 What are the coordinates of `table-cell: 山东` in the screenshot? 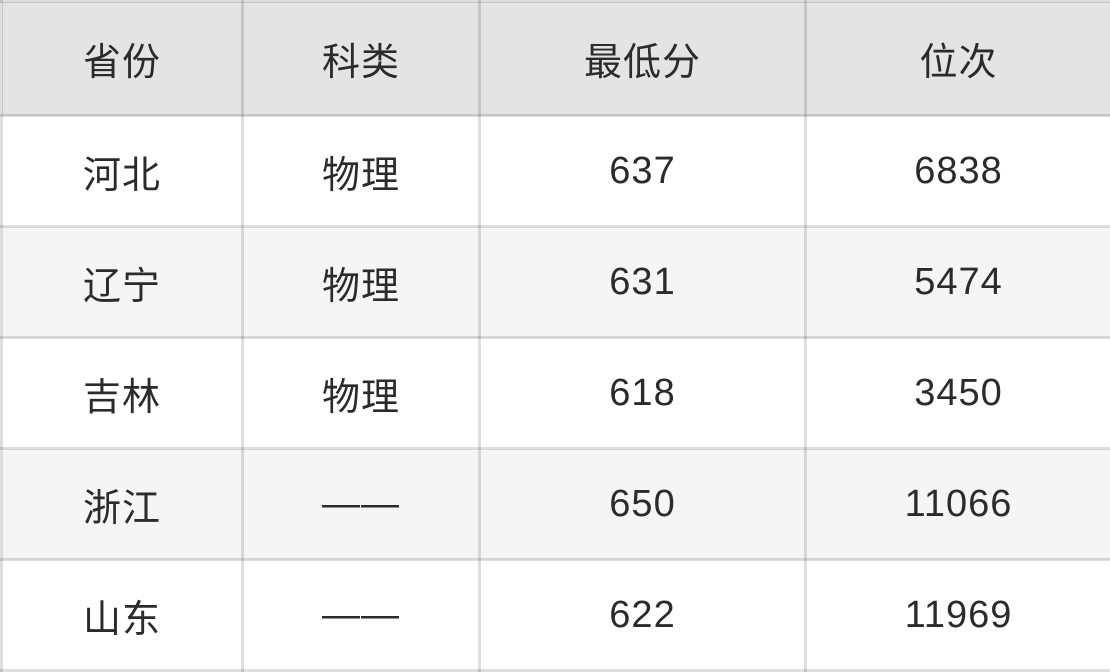 It's located at (122, 615).